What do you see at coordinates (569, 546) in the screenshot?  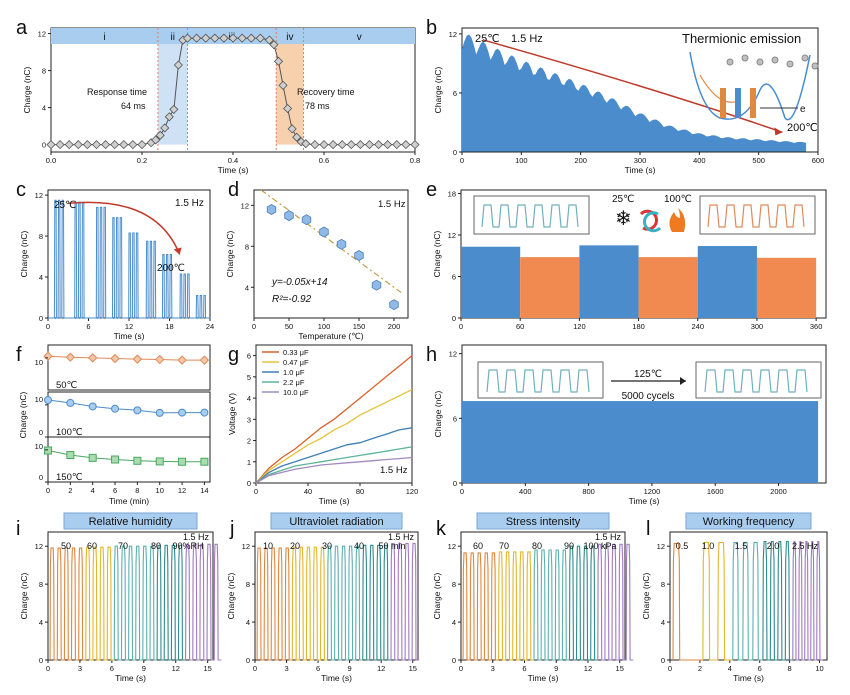 I see `group-label: 90` at bounding box center [569, 546].